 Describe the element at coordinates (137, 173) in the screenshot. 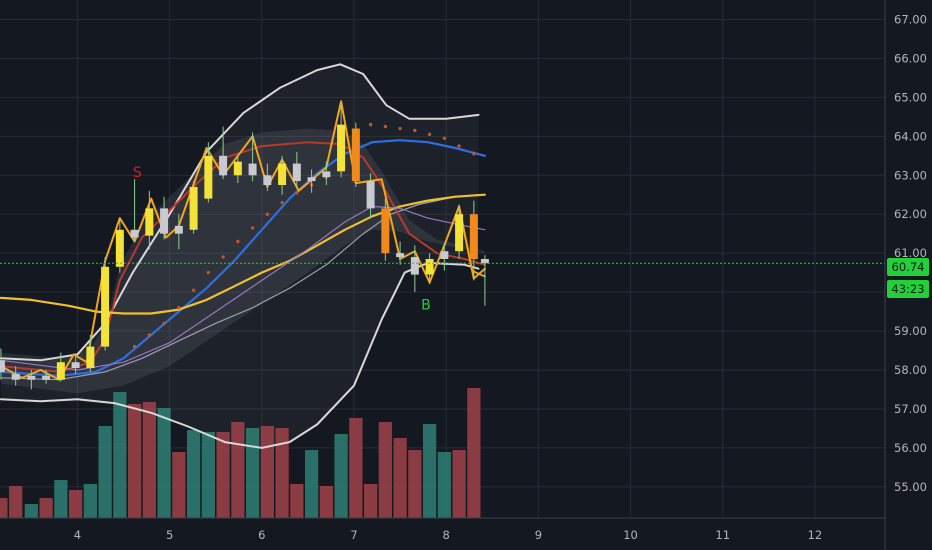

I see `signal-s: S` at that location.